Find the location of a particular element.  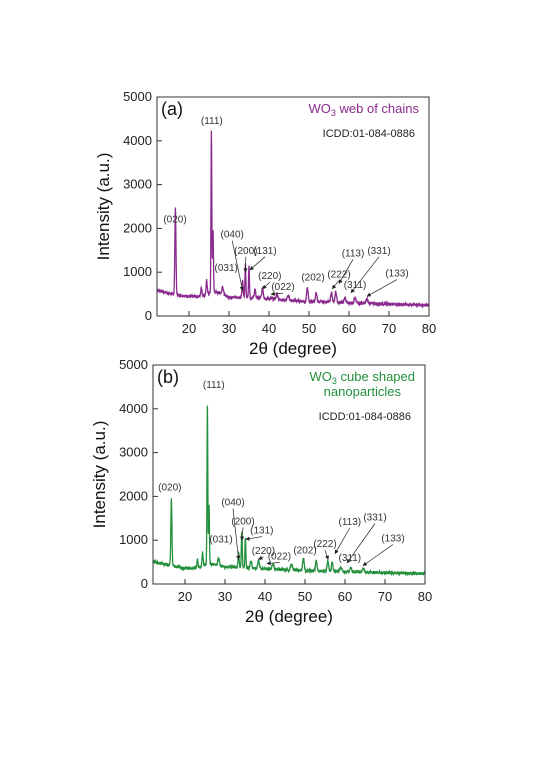

panel-label: (a) is located at coordinates (172, 109).